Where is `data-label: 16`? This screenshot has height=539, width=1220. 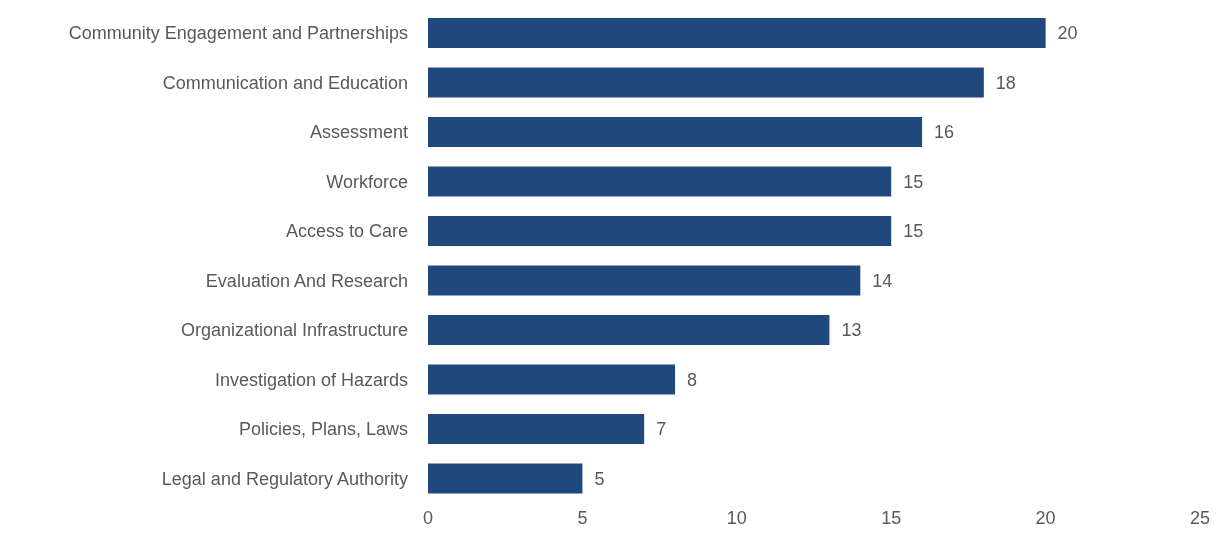
data-label: 16 is located at coordinates (944, 132).